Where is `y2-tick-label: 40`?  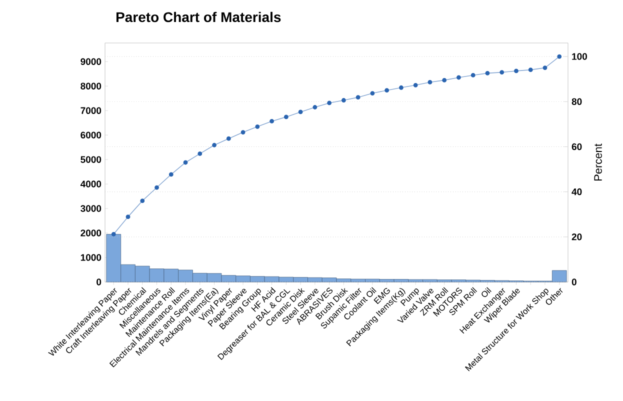 y2-tick-label: 40 is located at coordinates (577, 192).